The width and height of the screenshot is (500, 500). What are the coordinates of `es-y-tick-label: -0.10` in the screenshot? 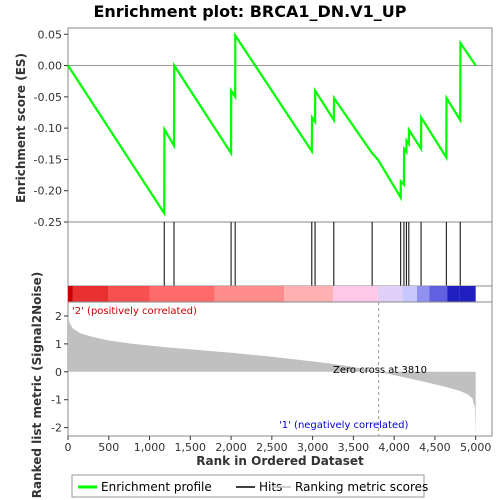 It's located at (48, 128).